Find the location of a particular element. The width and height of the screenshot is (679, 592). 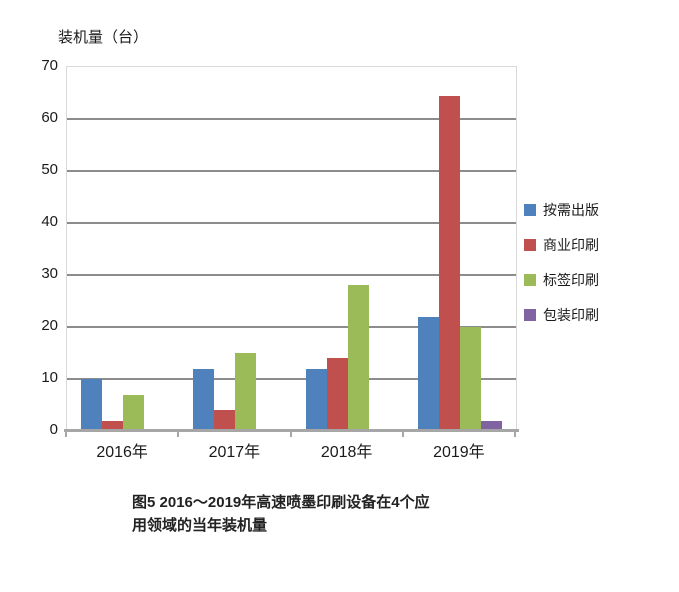

bar-商业印刷-2019年 is located at coordinates (449, 263).